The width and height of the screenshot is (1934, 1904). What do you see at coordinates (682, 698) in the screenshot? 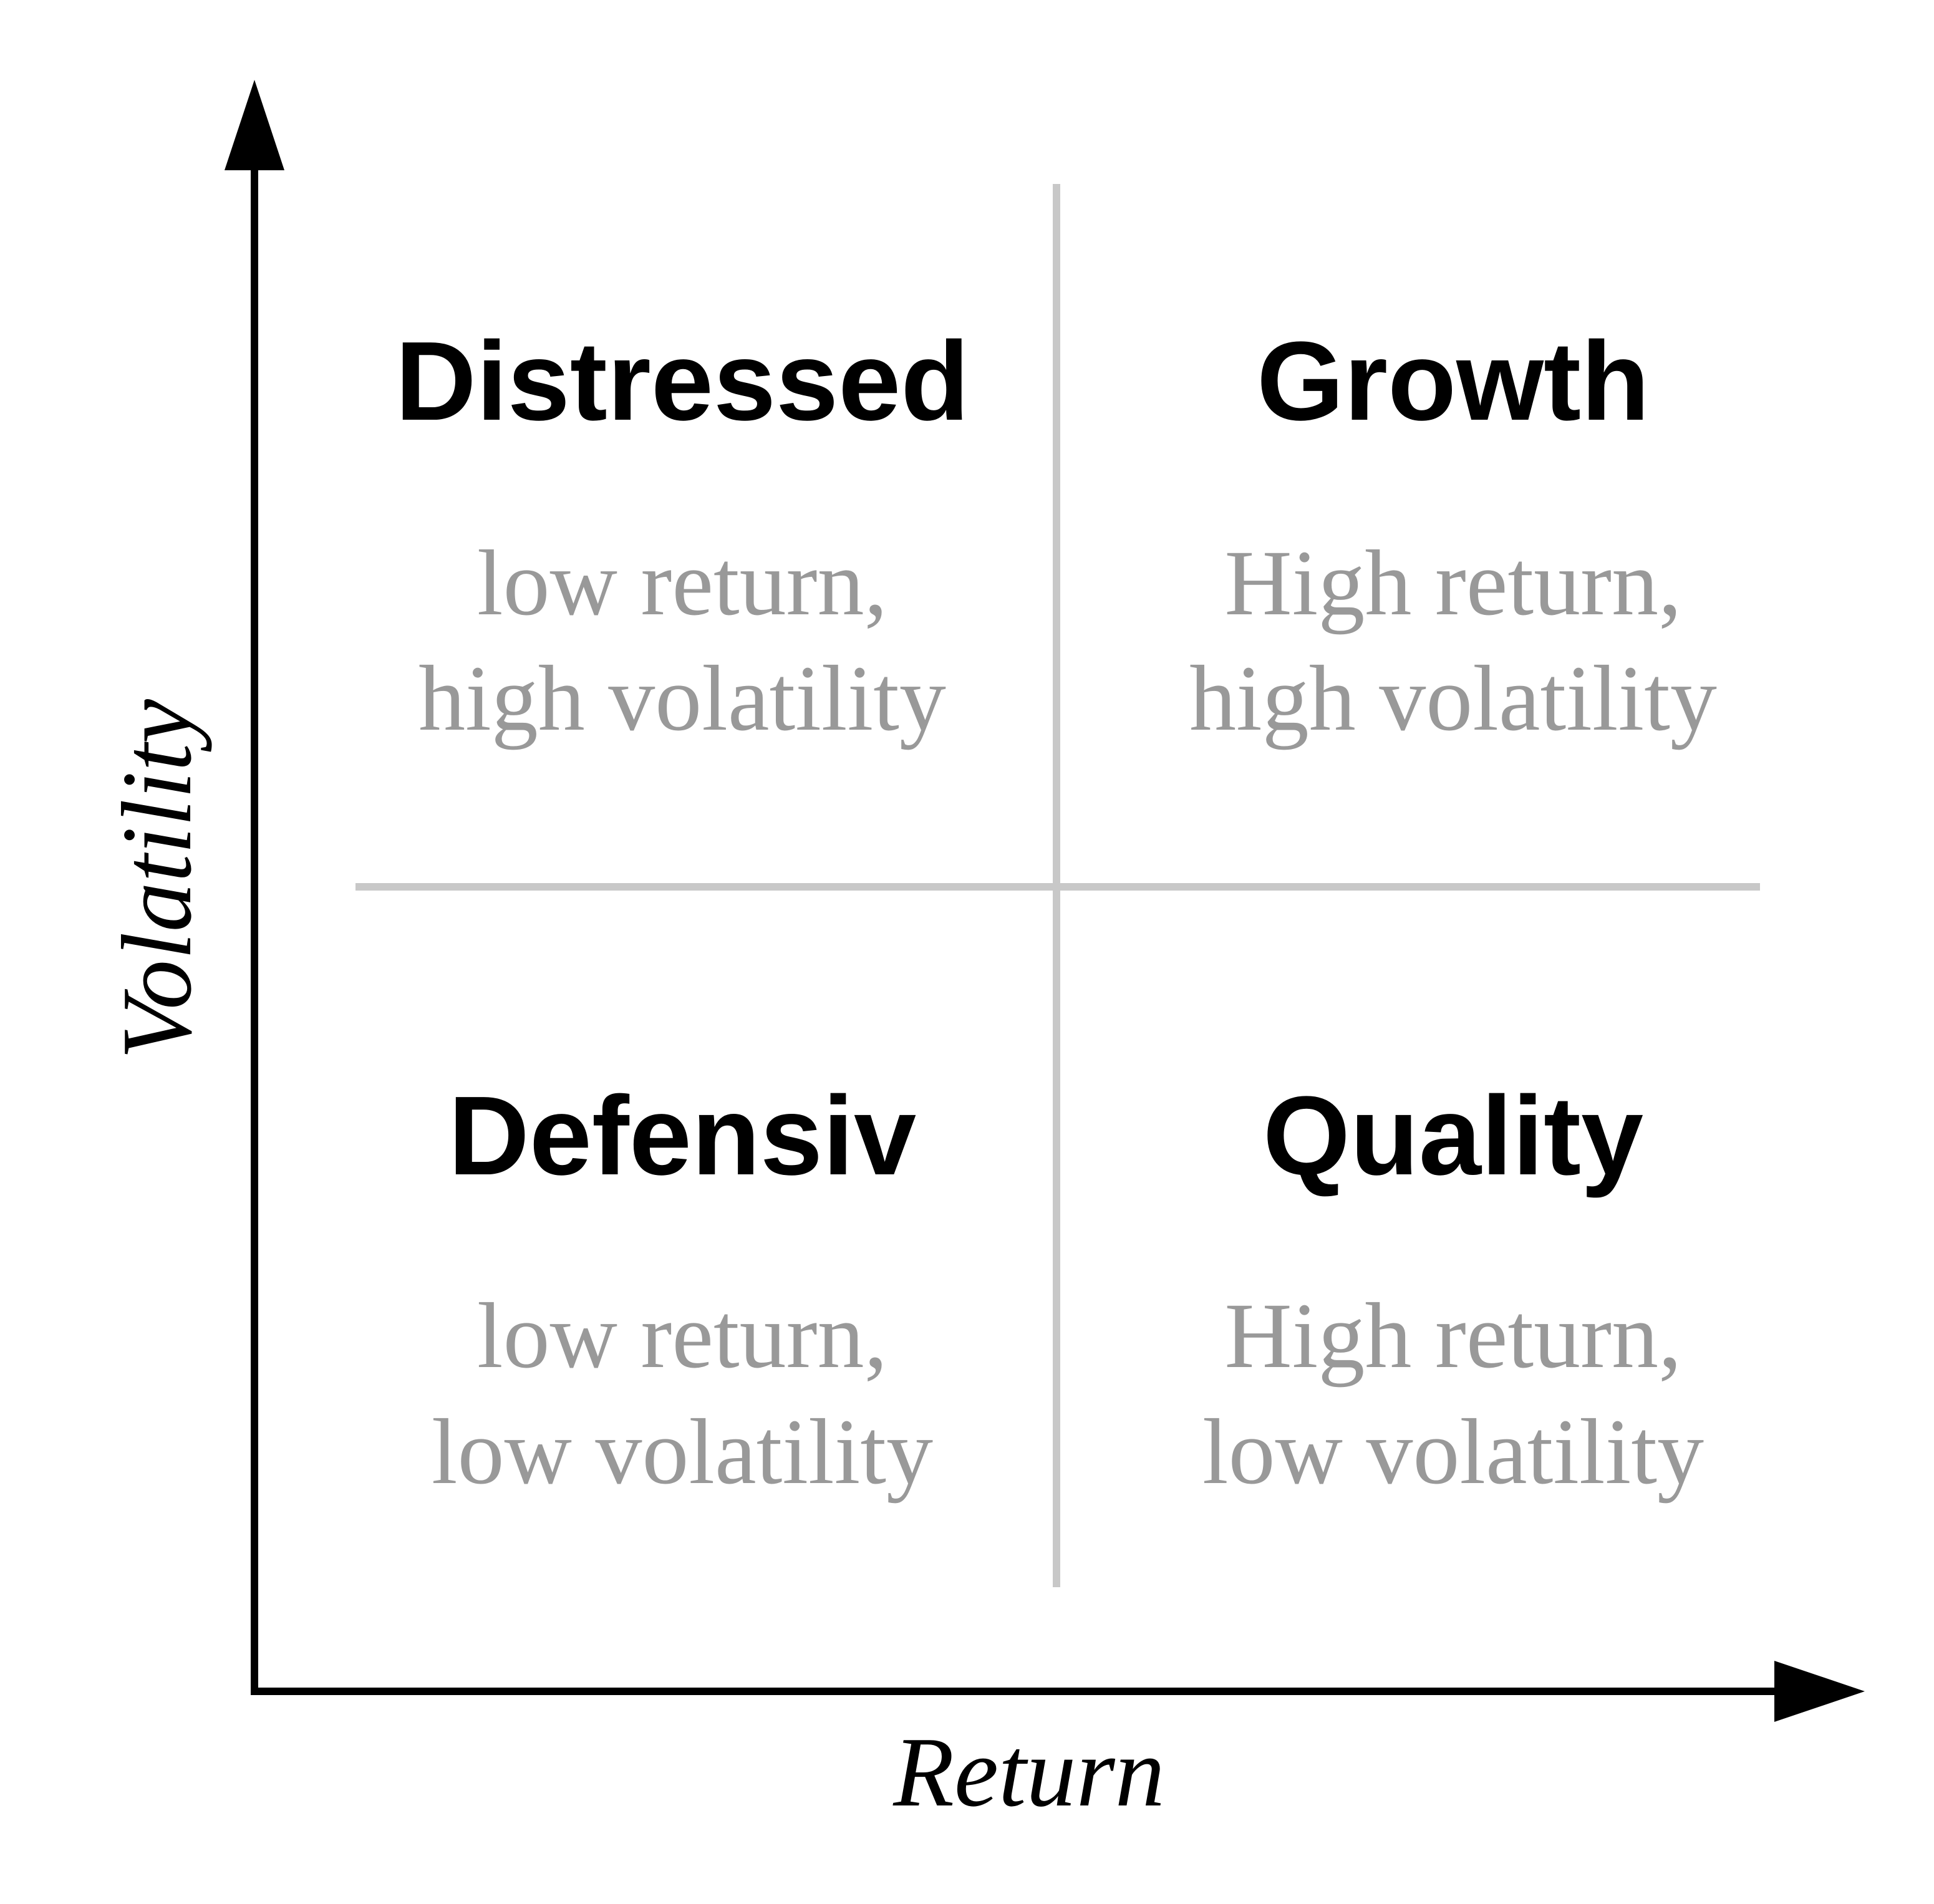
I see `quadrant-desc-top-left-line2: high volatility` at bounding box center [682, 698].